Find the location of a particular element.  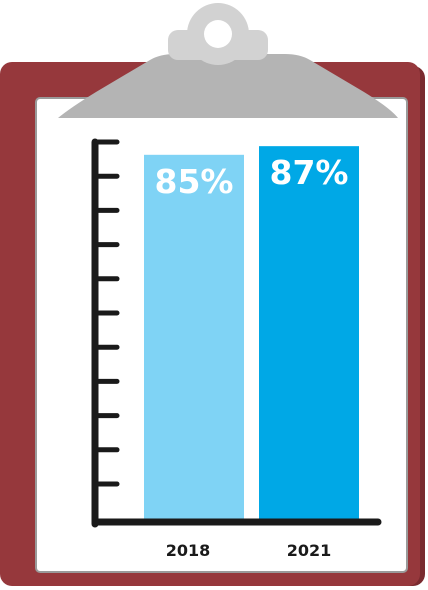

clip-base is located at coordinates (228, 86).